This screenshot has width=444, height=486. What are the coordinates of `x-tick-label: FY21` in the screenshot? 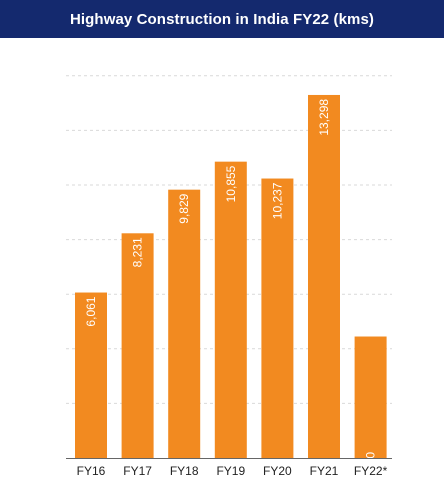 It's located at (324, 471).